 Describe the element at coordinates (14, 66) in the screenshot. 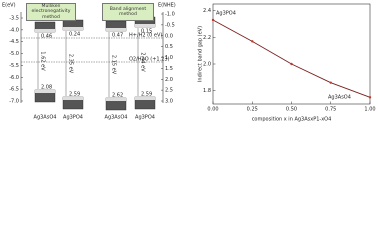

I see `tick-label: -5.5` at that location.